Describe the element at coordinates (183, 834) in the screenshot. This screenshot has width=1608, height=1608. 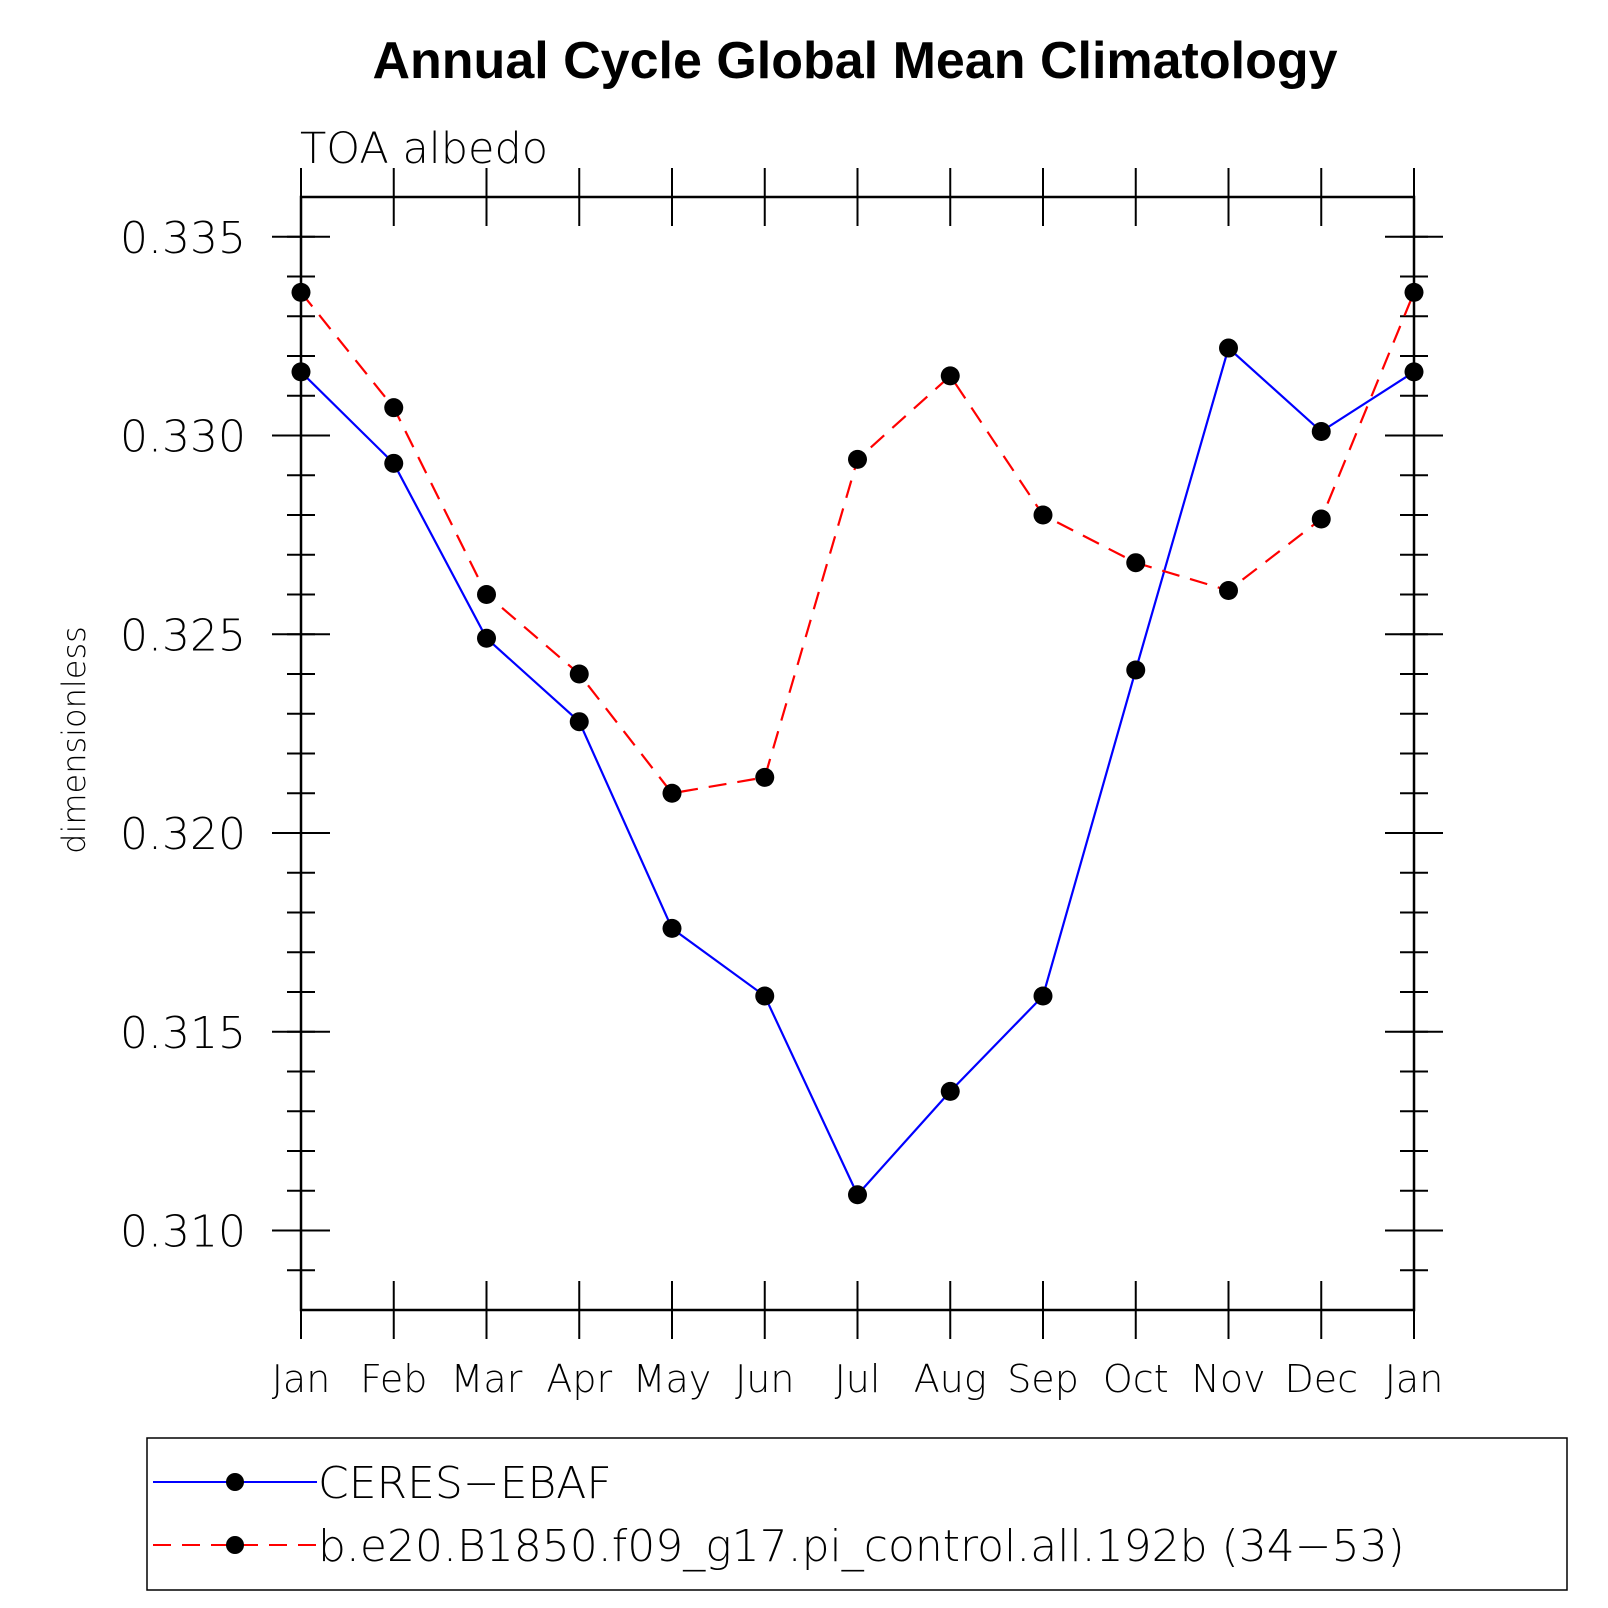
I see `y-tick-label: 0.320` at that location.